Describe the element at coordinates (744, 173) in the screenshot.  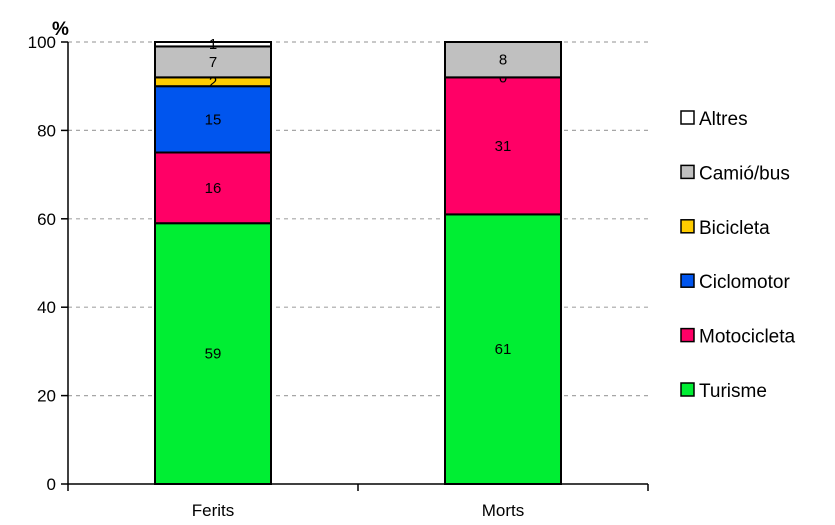
I see `legend-label: Camió/bus` at that location.